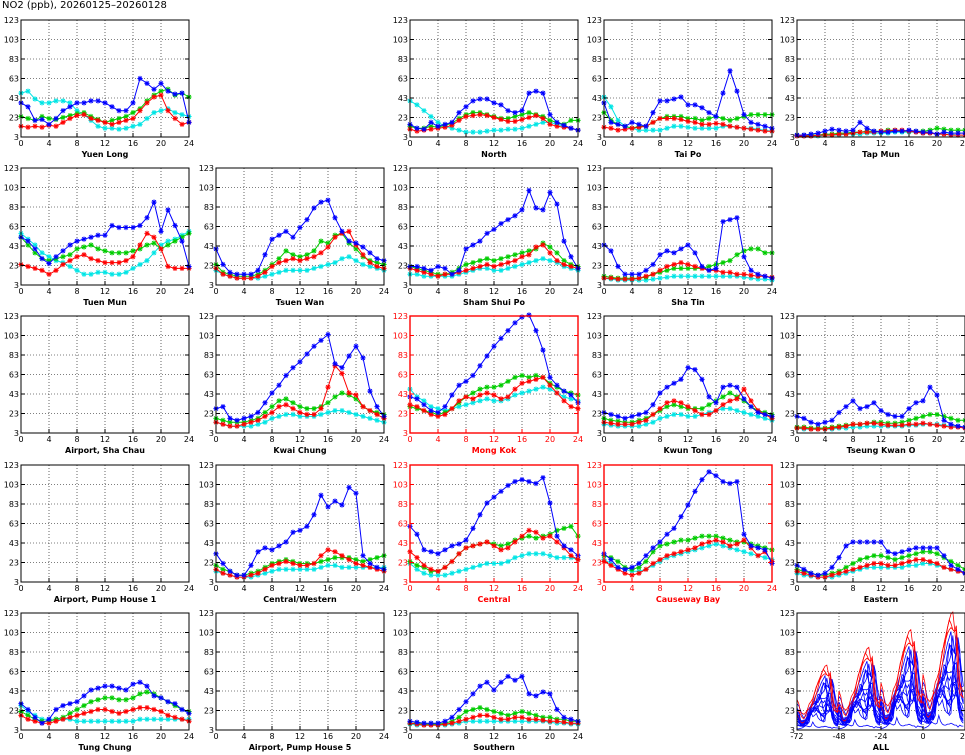 The height and width of the screenshot is (755, 965). Describe the element at coordinates (384, 588) in the screenshot. I see `x-tick-label: 24` at that location.